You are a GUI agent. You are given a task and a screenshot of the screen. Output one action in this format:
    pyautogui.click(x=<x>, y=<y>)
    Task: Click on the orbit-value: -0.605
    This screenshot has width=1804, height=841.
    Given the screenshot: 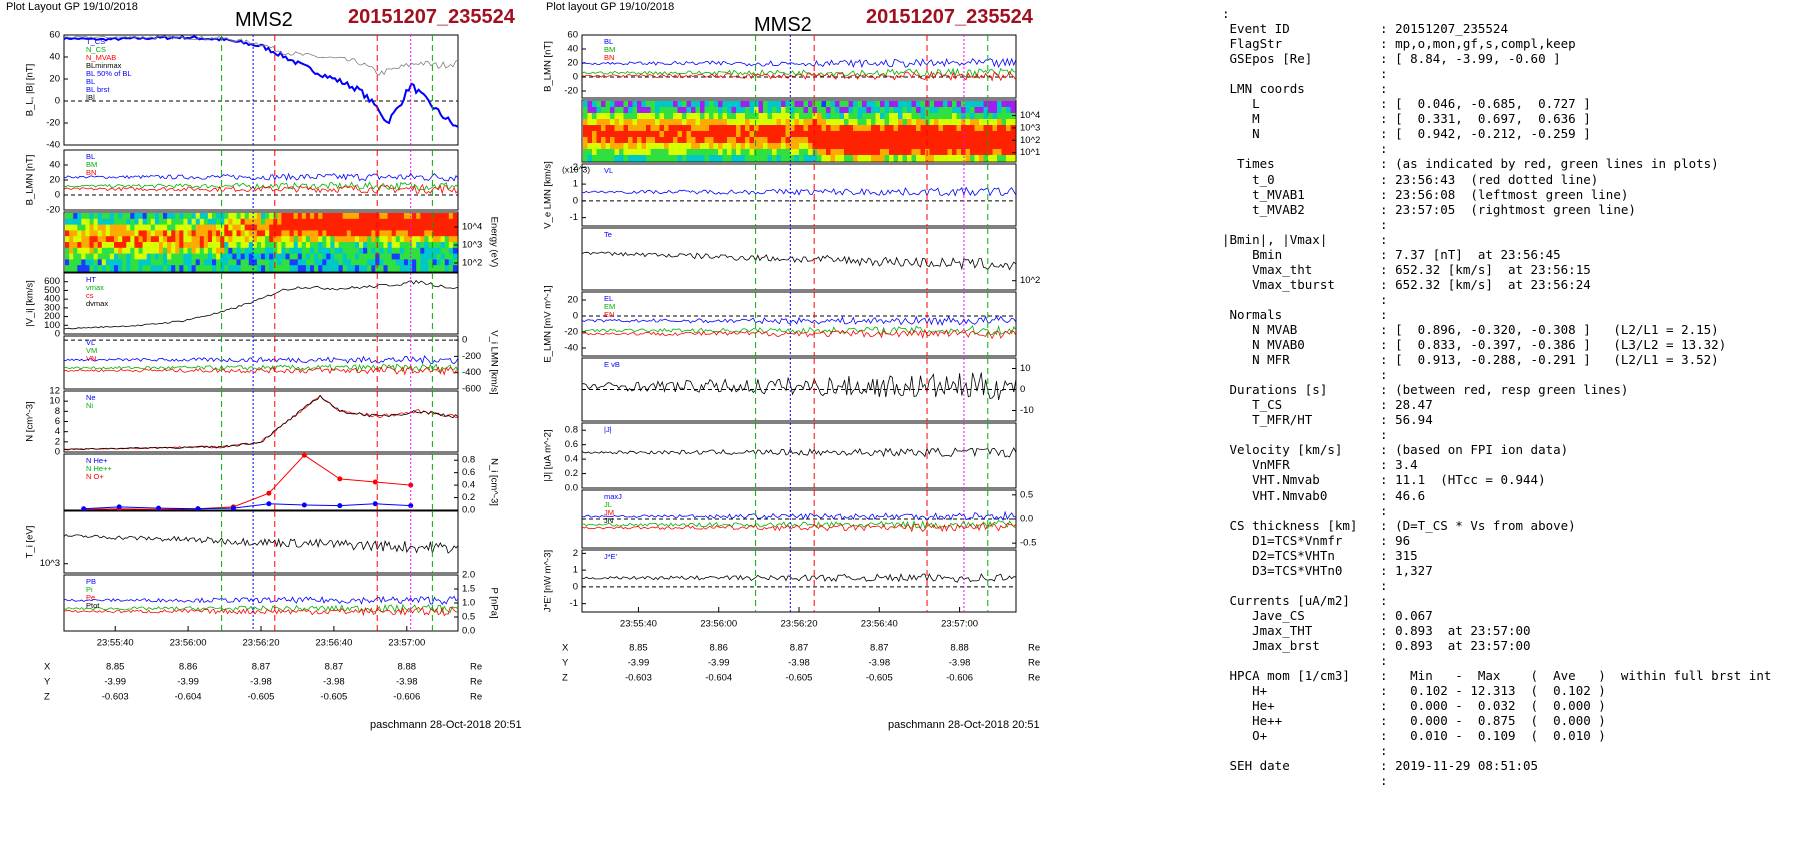 What is the action you would take?
    pyautogui.click(x=261, y=697)
    